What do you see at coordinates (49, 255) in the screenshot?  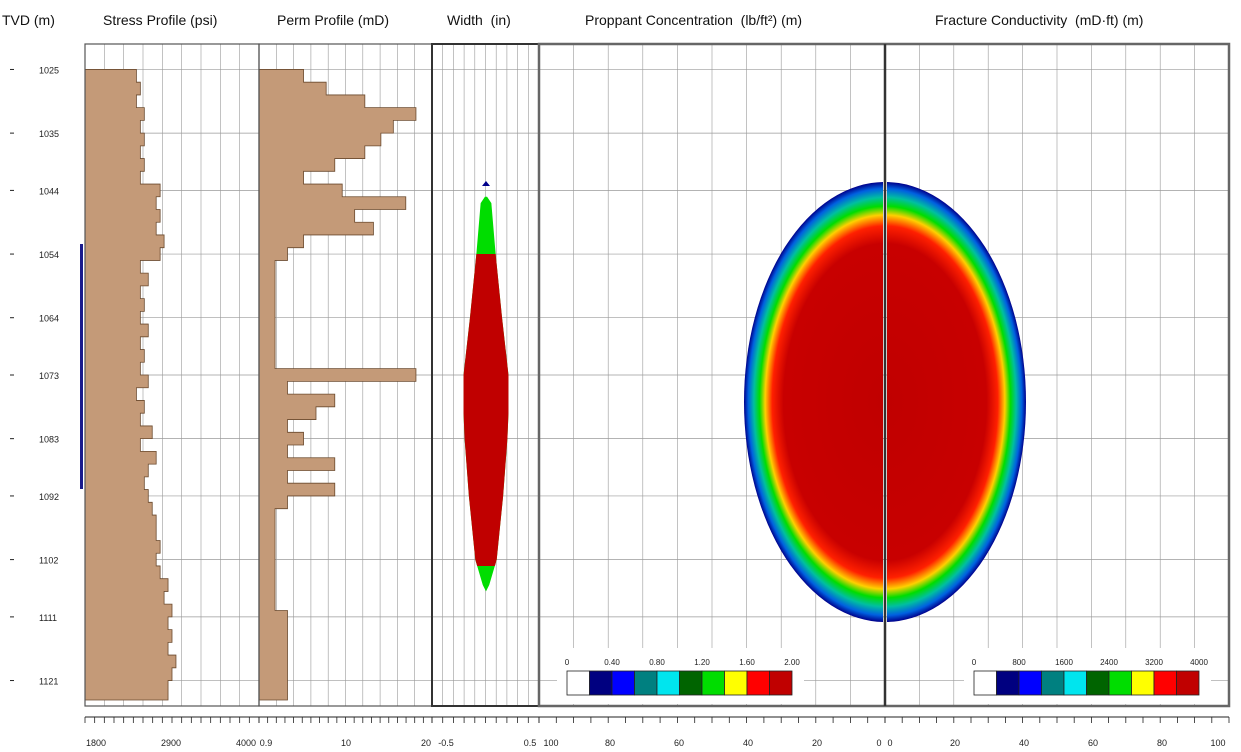 I see `depth-label: 1054` at bounding box center [49, 255].